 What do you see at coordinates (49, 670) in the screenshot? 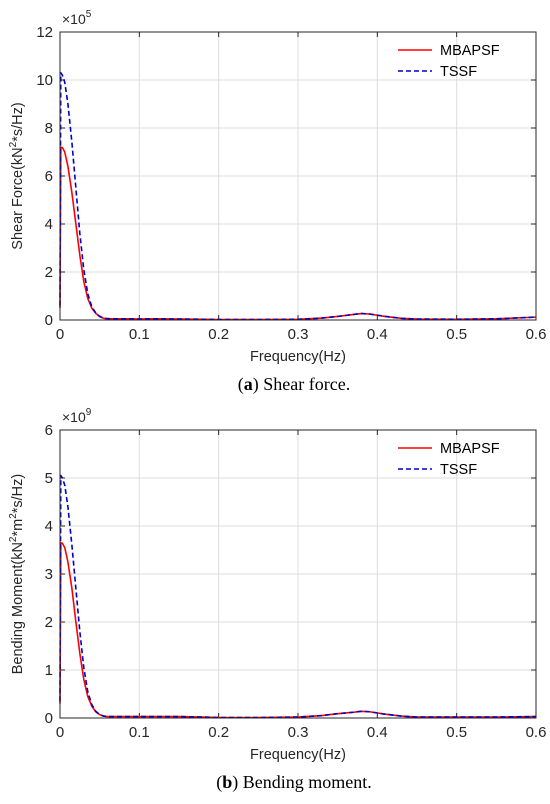
I see `y-tick-label: 1` at bounding box center [49, 670].